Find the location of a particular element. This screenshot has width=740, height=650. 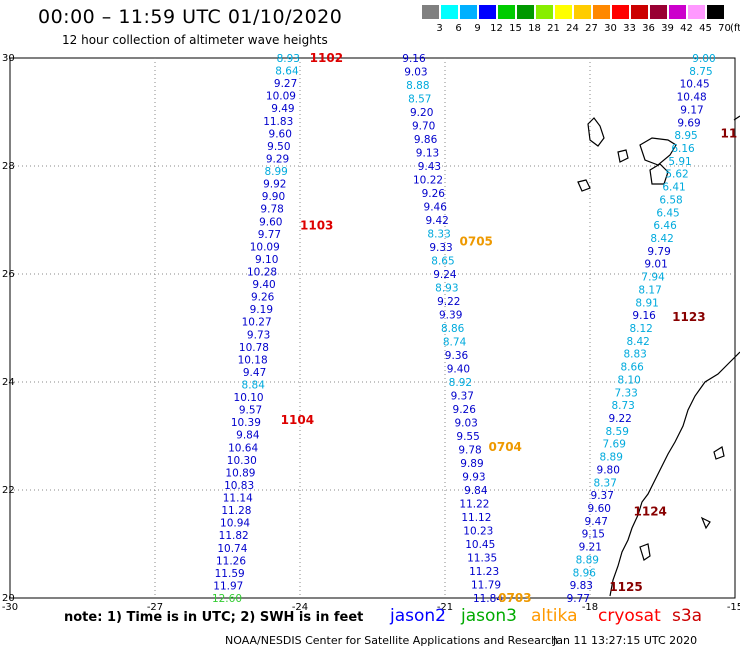

swh-value: 10.94 is located at coordinates (235, 524).